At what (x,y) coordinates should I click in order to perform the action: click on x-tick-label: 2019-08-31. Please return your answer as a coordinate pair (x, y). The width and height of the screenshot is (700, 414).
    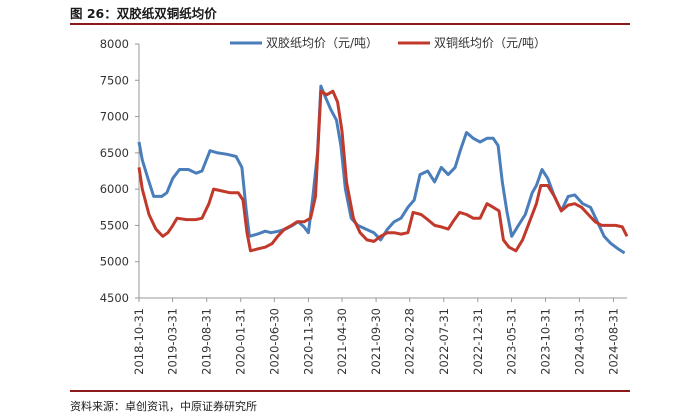
    Looking at the image, I should click on (207, 341).